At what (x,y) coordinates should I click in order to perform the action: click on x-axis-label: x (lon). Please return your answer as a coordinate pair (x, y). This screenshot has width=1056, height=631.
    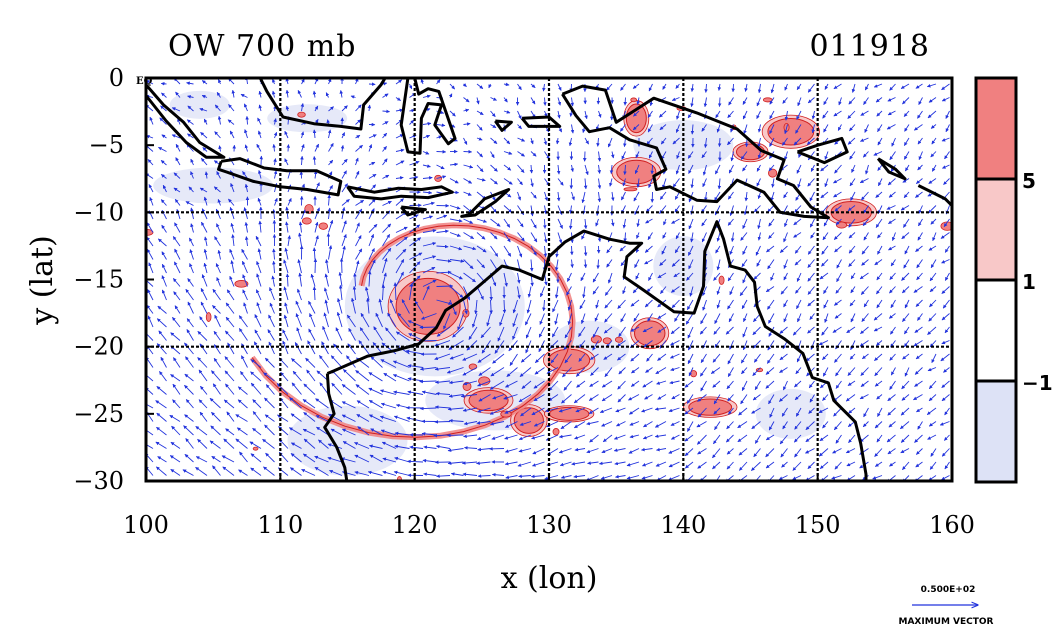
    Looking at the image, I should click on (549, 578).